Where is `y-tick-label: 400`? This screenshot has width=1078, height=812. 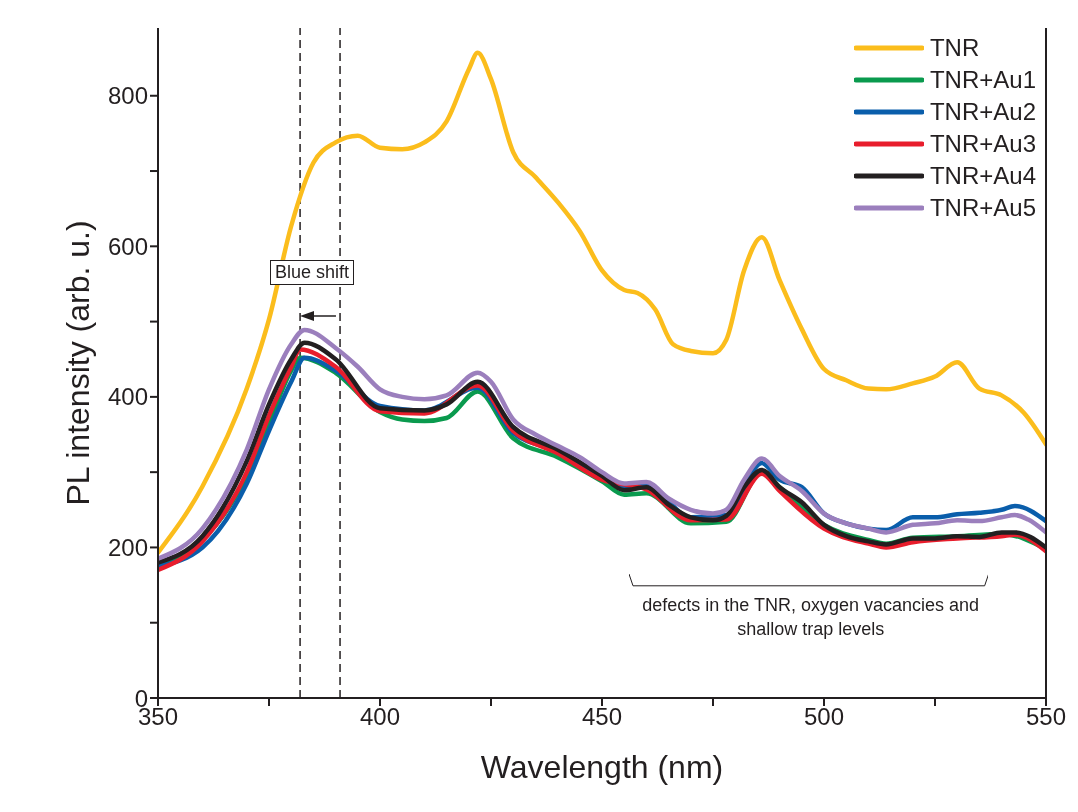
y-tick-label: 400 is located at coordinates (127, 397).